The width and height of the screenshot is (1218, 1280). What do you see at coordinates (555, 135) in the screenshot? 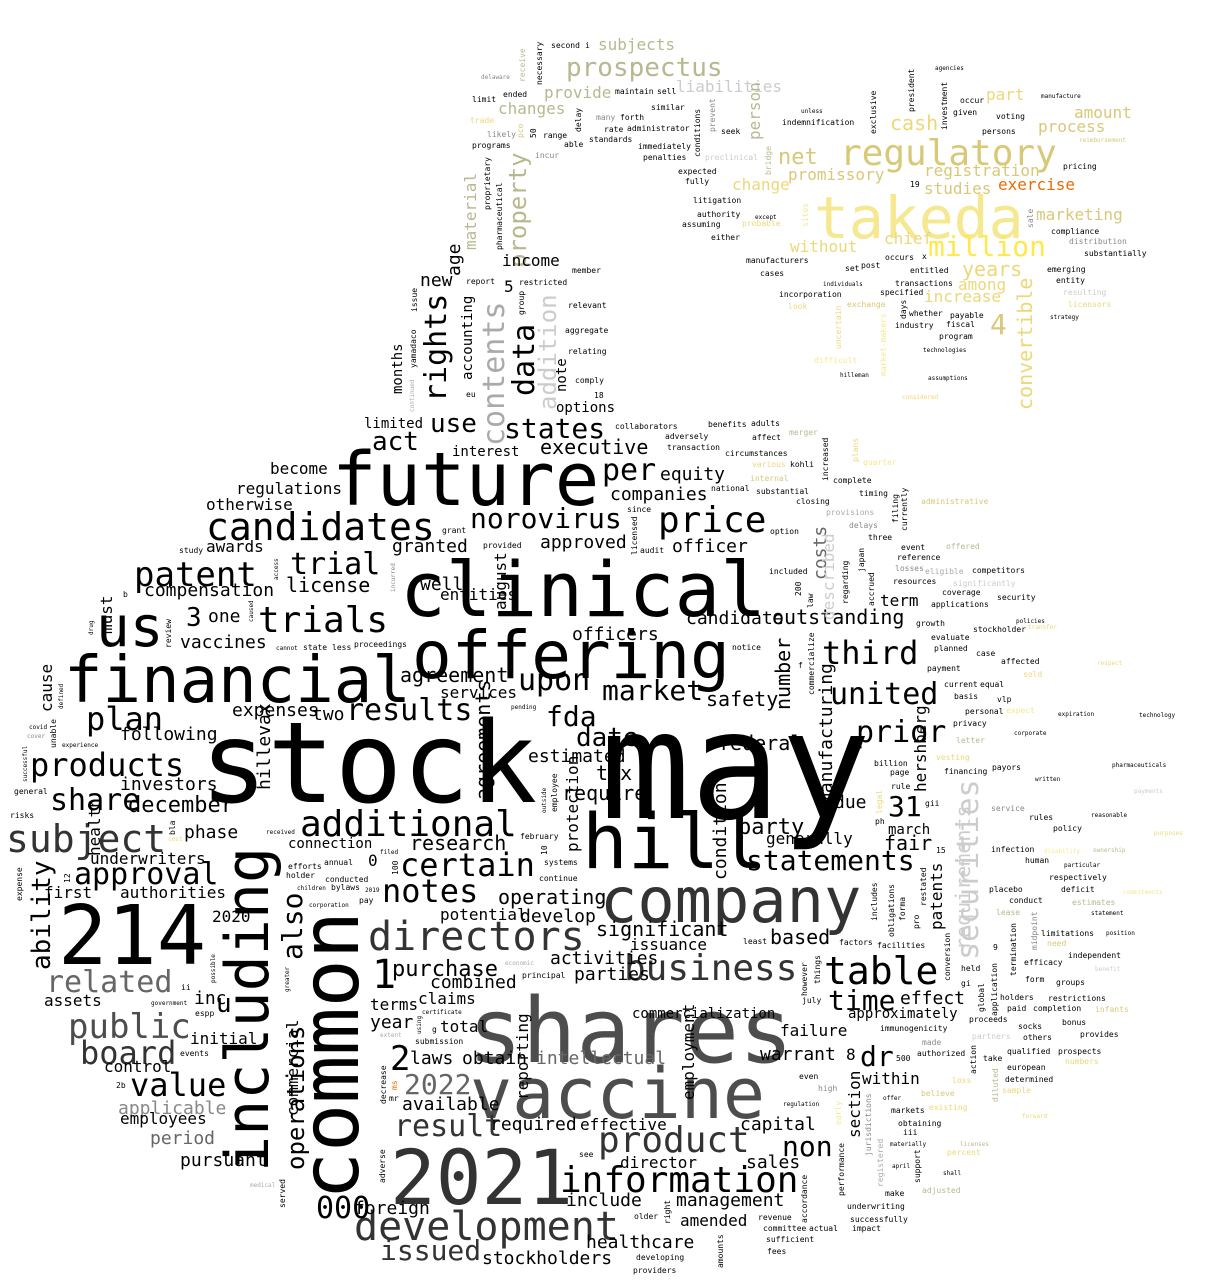
I see `word-range: range` at bounding box center [555, 135].